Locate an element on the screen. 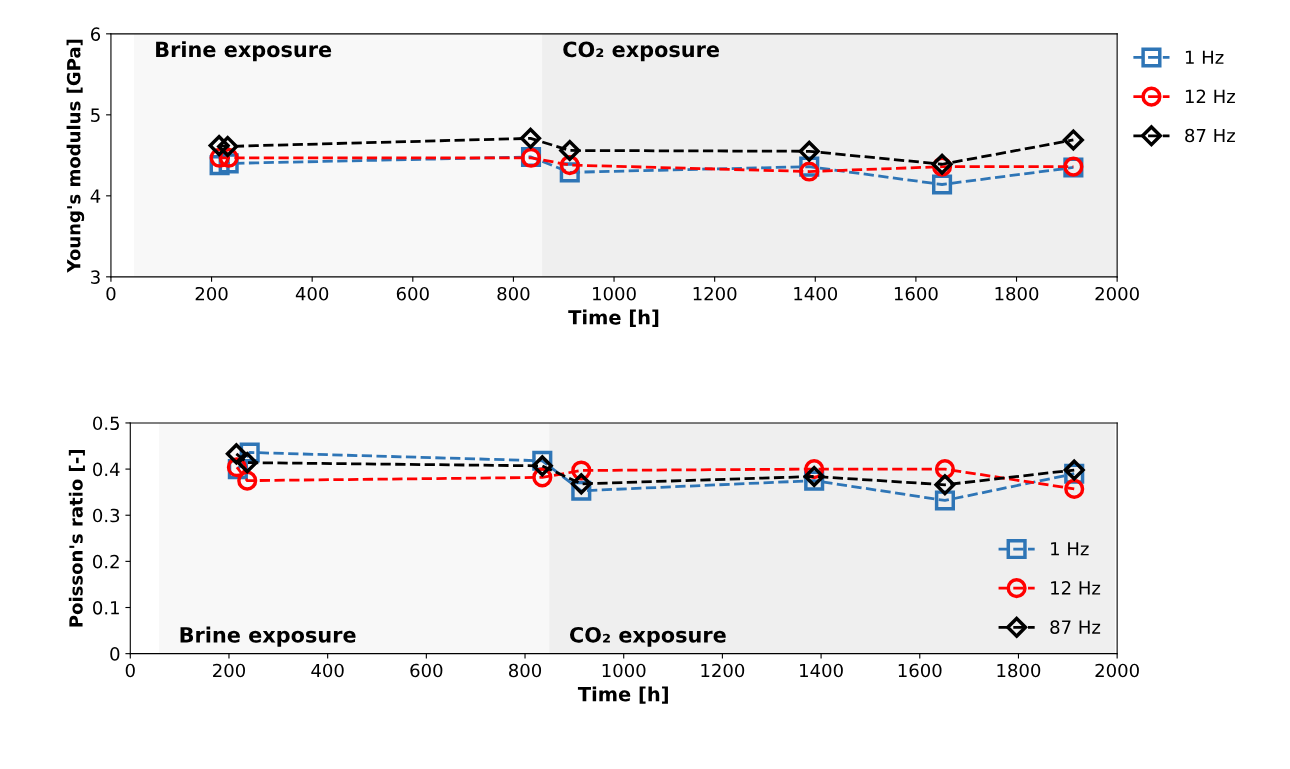 The image size is (1290, 769). y-tick-label: 0.5 is located at coordinates (106, 423).